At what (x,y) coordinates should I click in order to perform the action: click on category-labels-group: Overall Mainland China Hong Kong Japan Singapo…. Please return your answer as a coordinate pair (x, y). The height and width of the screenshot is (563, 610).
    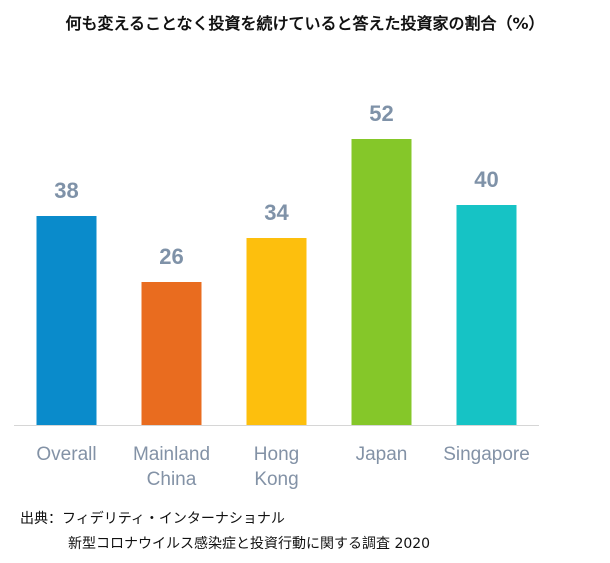
    Looking at the image, I should click on (282, 467).